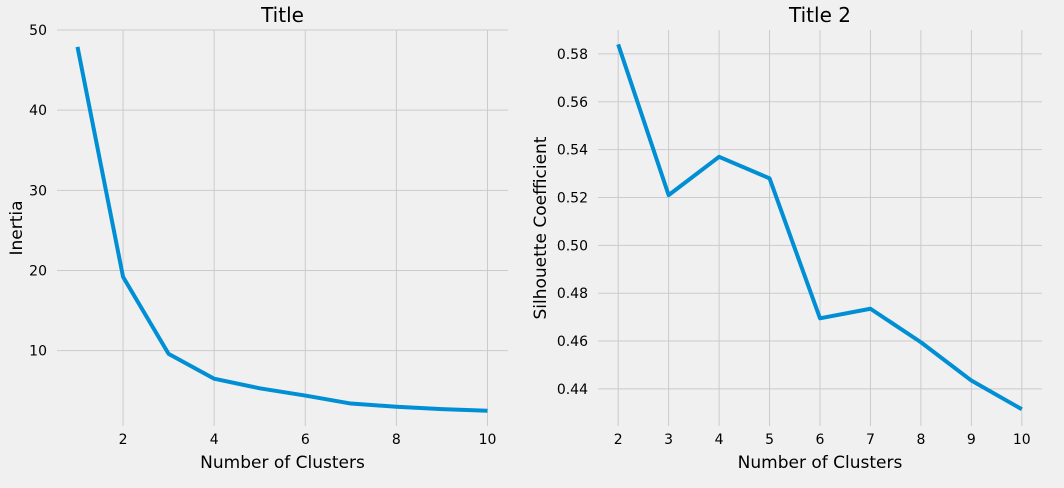  I want to click on chart-1-x-tick-label: 7, so click(870, 440).